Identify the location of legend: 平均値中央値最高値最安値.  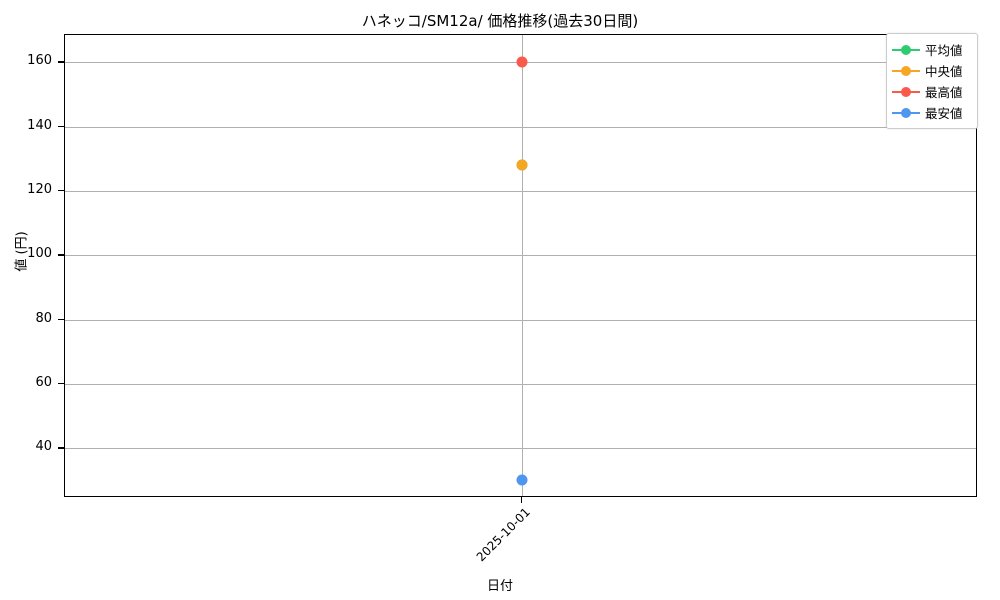
(932, 81).